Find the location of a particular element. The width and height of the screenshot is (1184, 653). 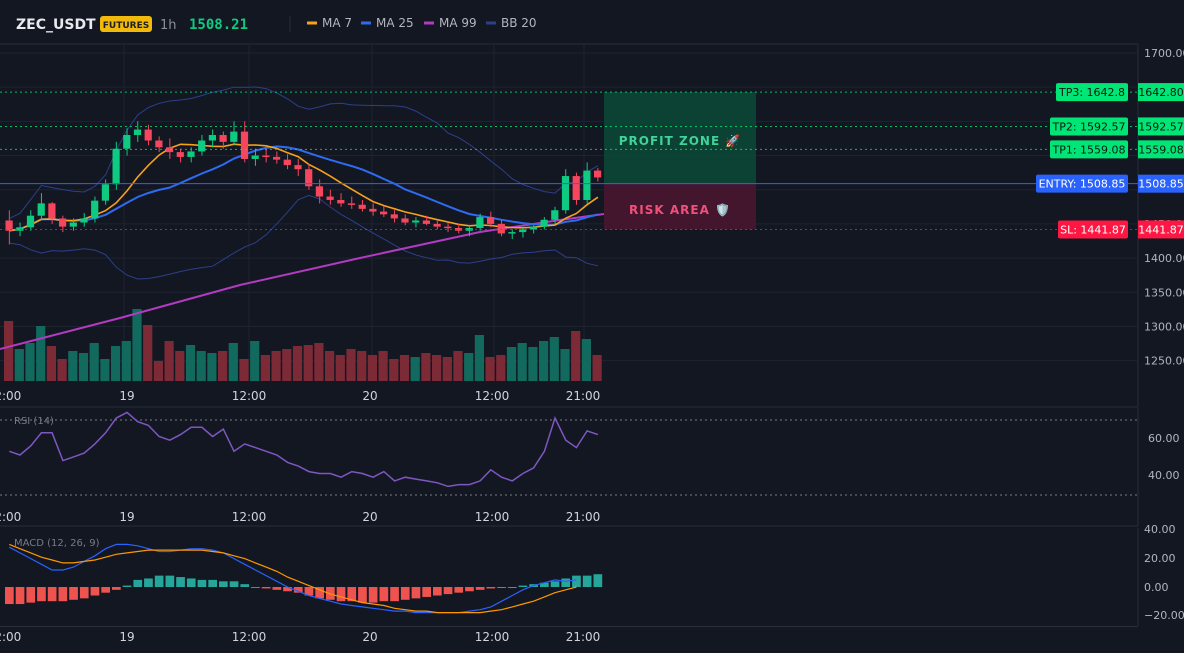

tp1-tag-label: TP1: 1559.08 is located at coordinates (1088, 149).